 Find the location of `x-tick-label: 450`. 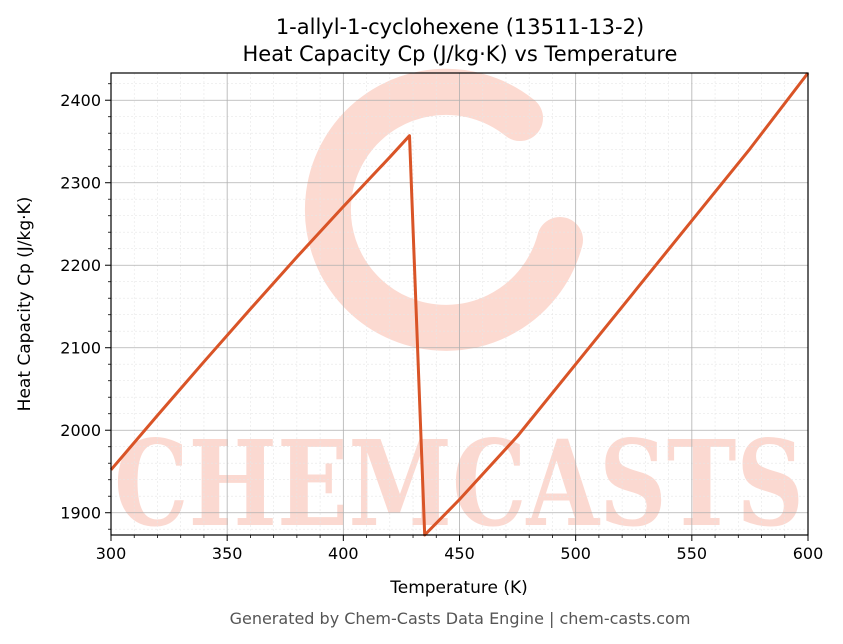

x-tick-label: 450 is located at coordinates (459, 553).